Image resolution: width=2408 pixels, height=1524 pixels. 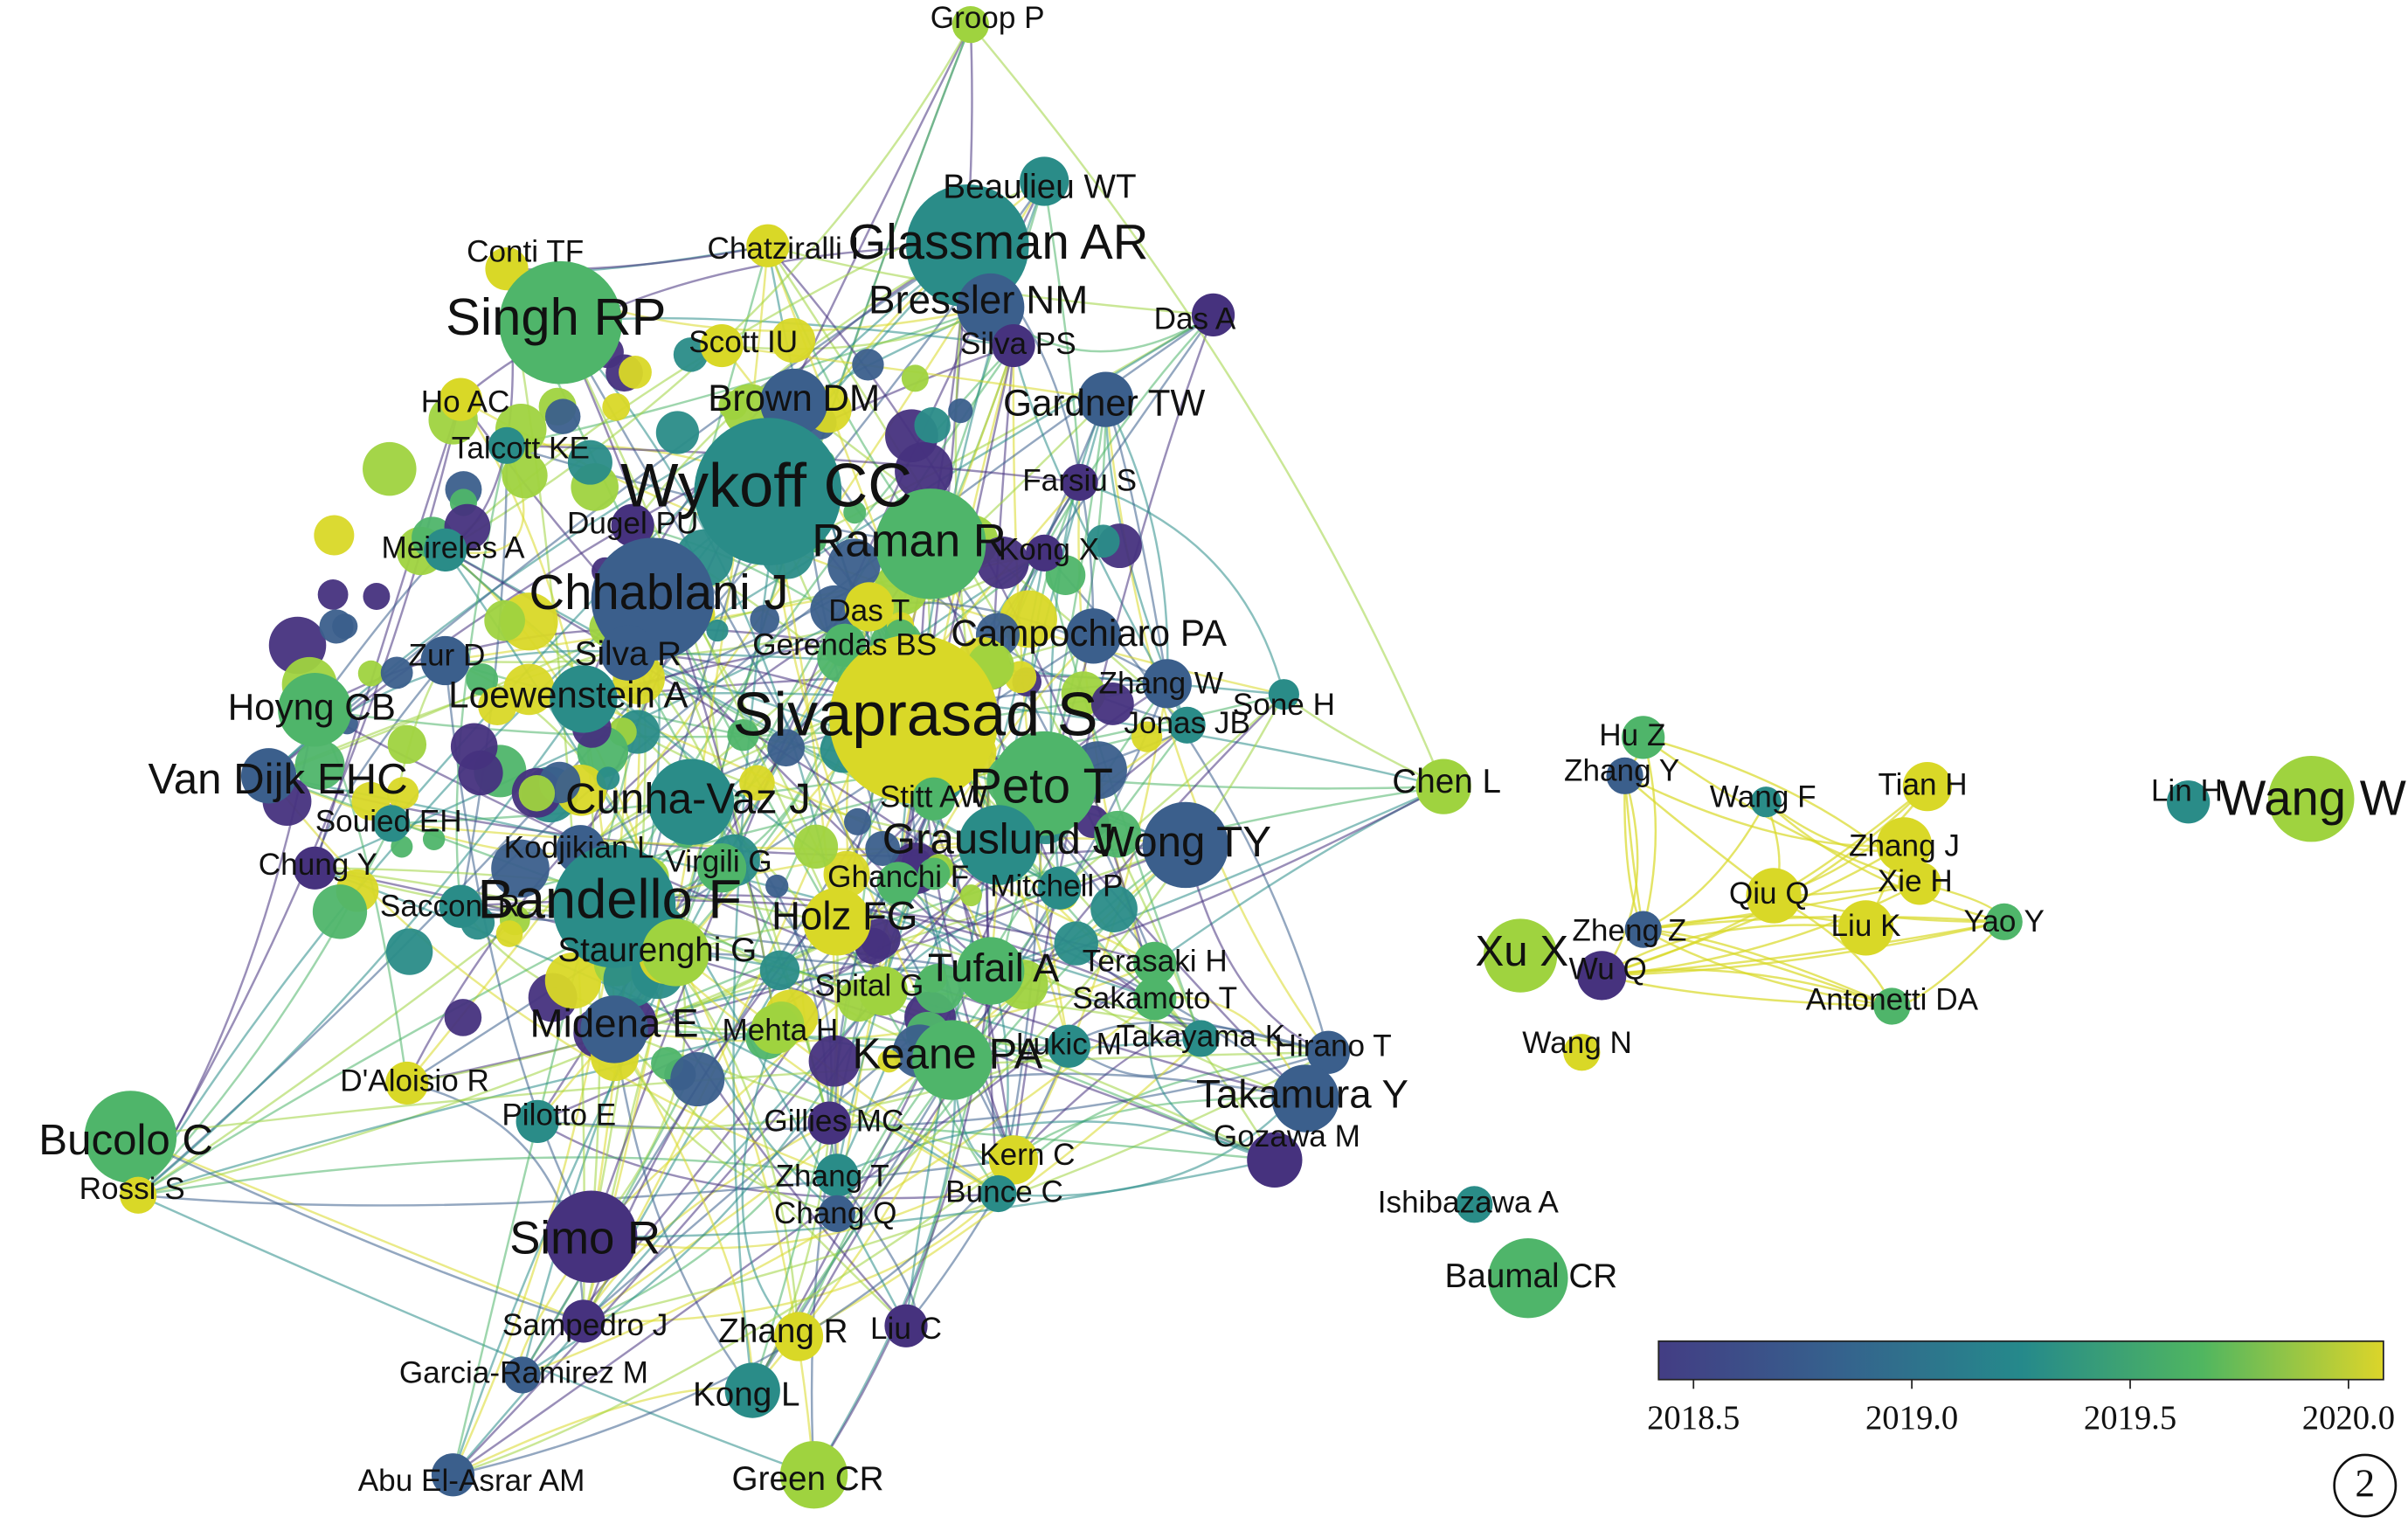 What do you see at coordinates (909, 540) in the screenshot?
I see `node-label: Raman R` at bounding box center [909, 540].